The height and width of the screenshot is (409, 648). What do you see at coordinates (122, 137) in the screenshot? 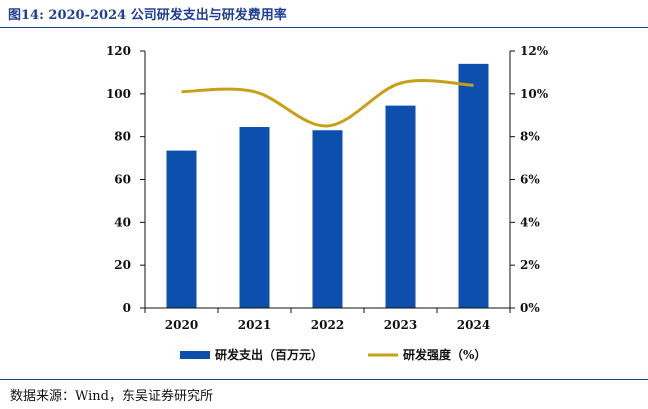
I see `left-tick-label: 80` at bounding box center [122, 137].